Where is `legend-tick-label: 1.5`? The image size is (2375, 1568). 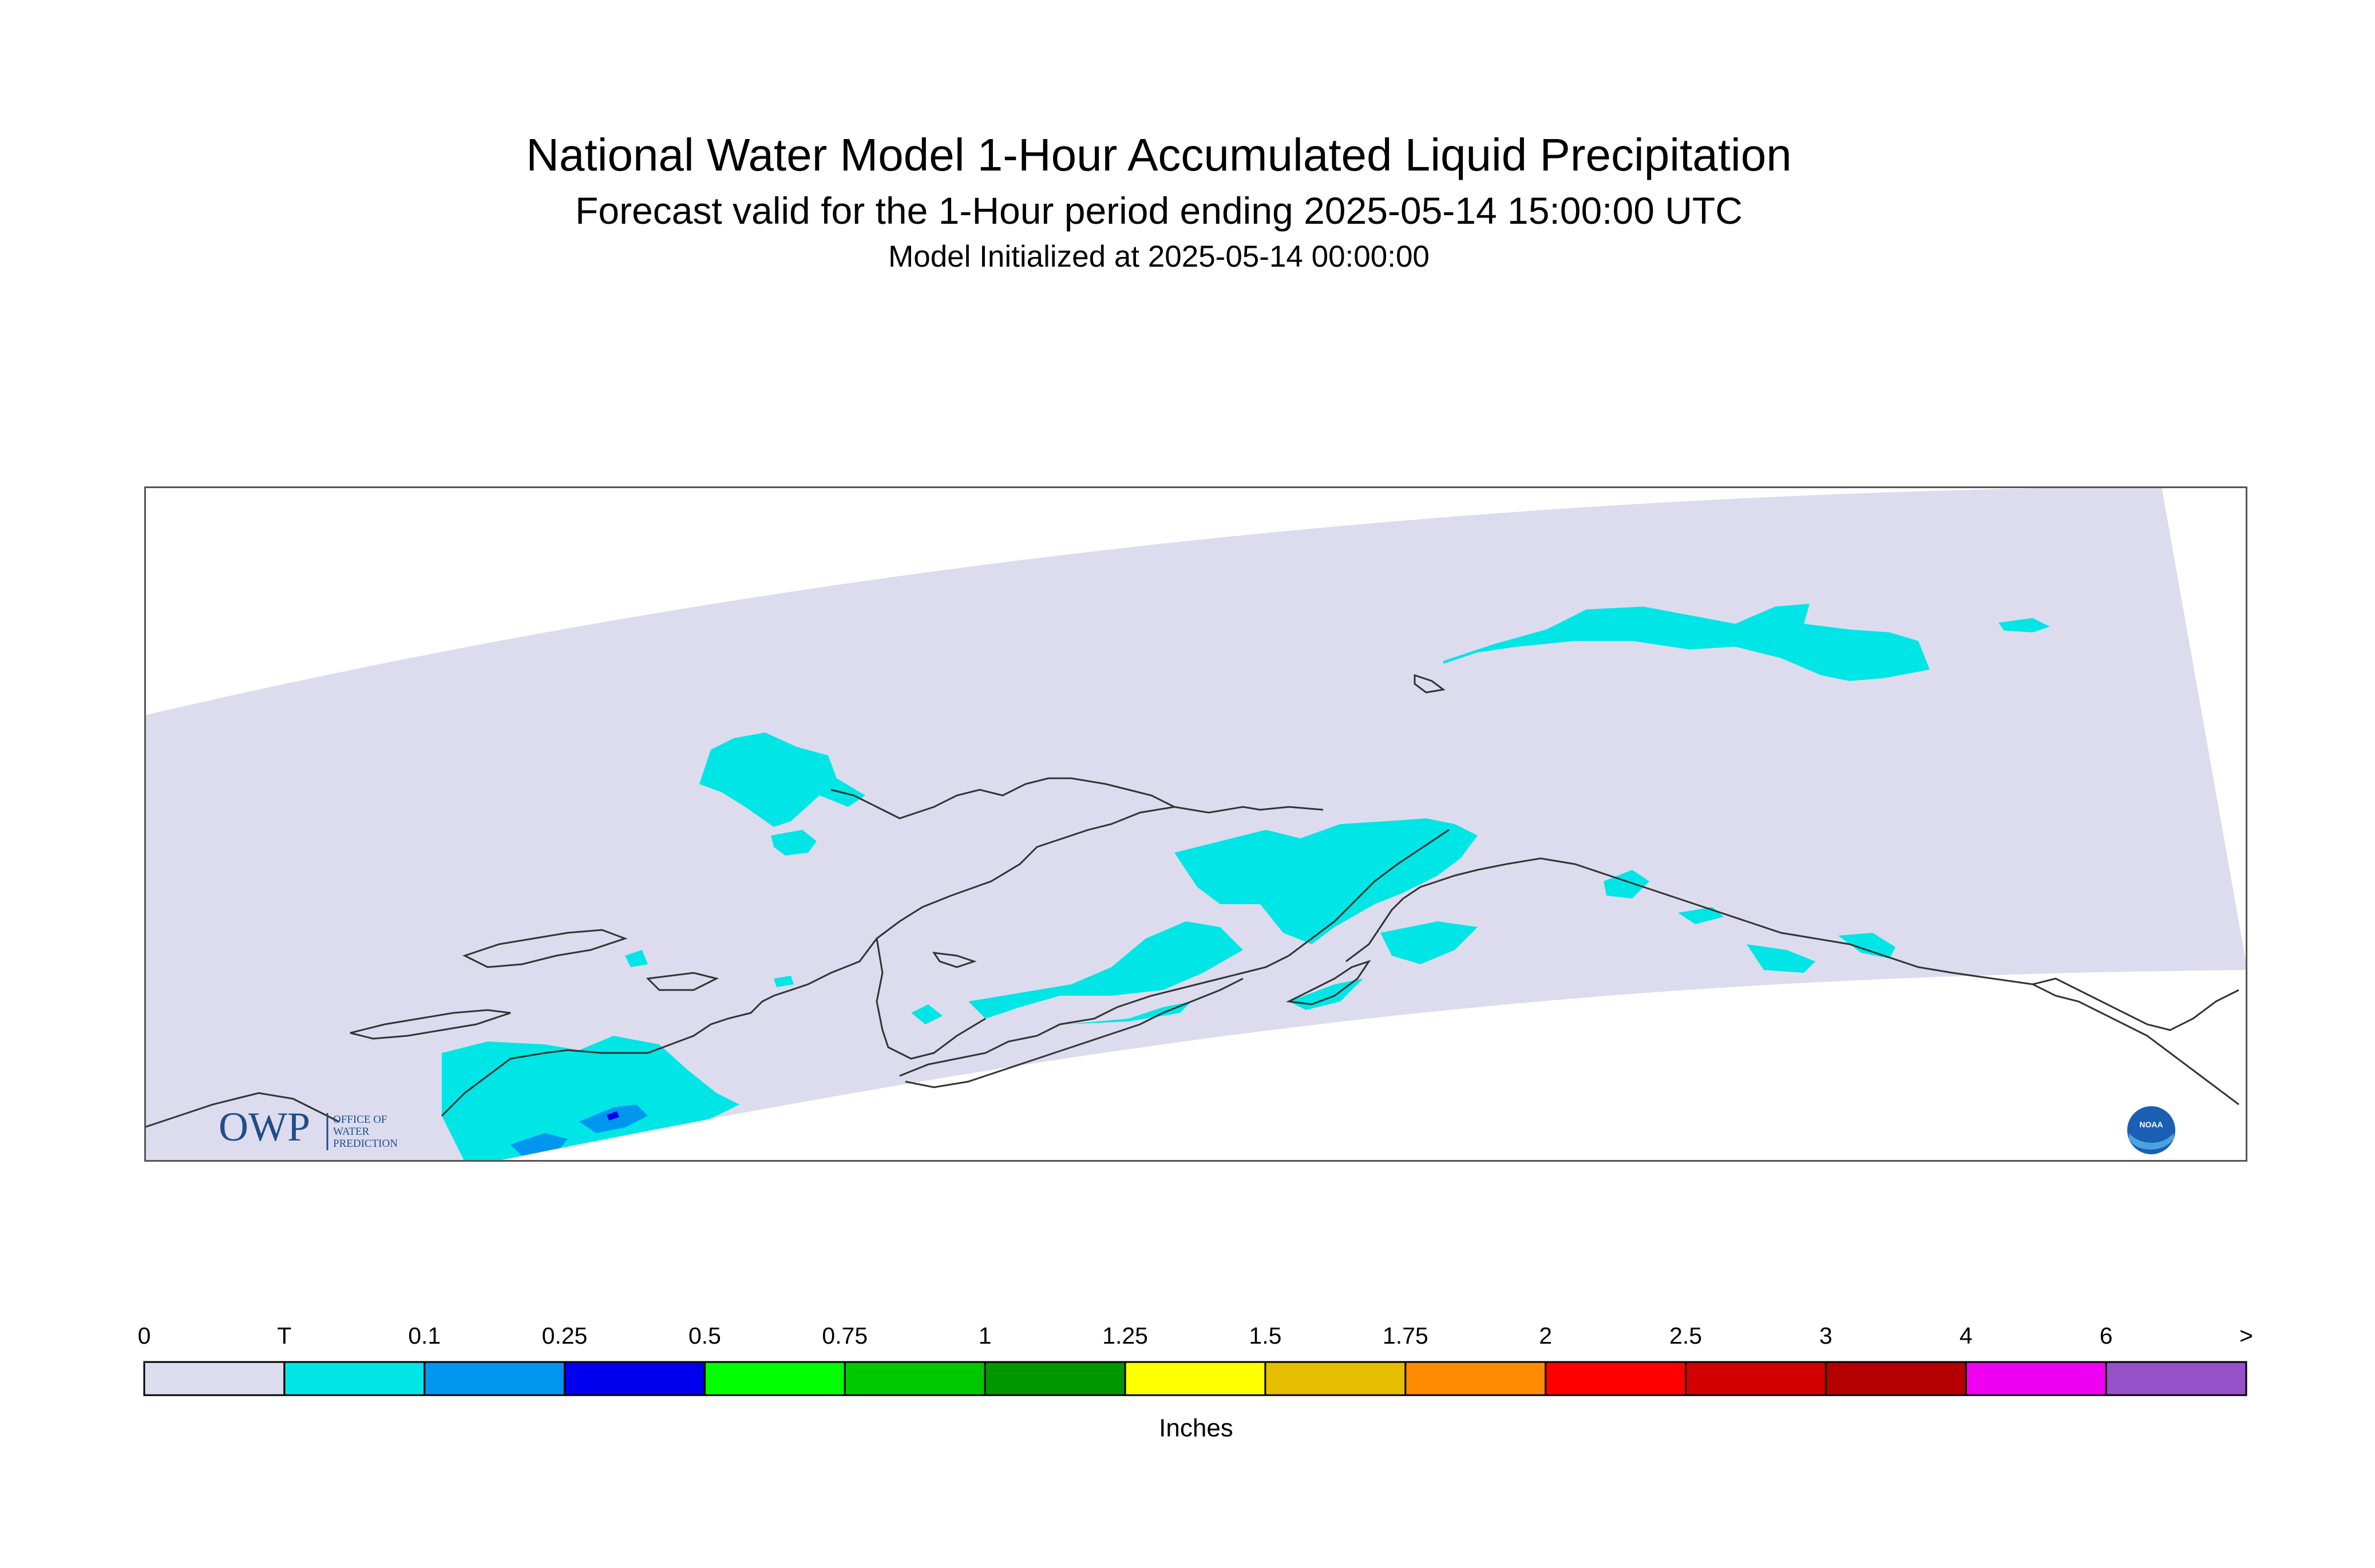 legend-tick-label: 1.5 is located at coordinates (1265, 1335).